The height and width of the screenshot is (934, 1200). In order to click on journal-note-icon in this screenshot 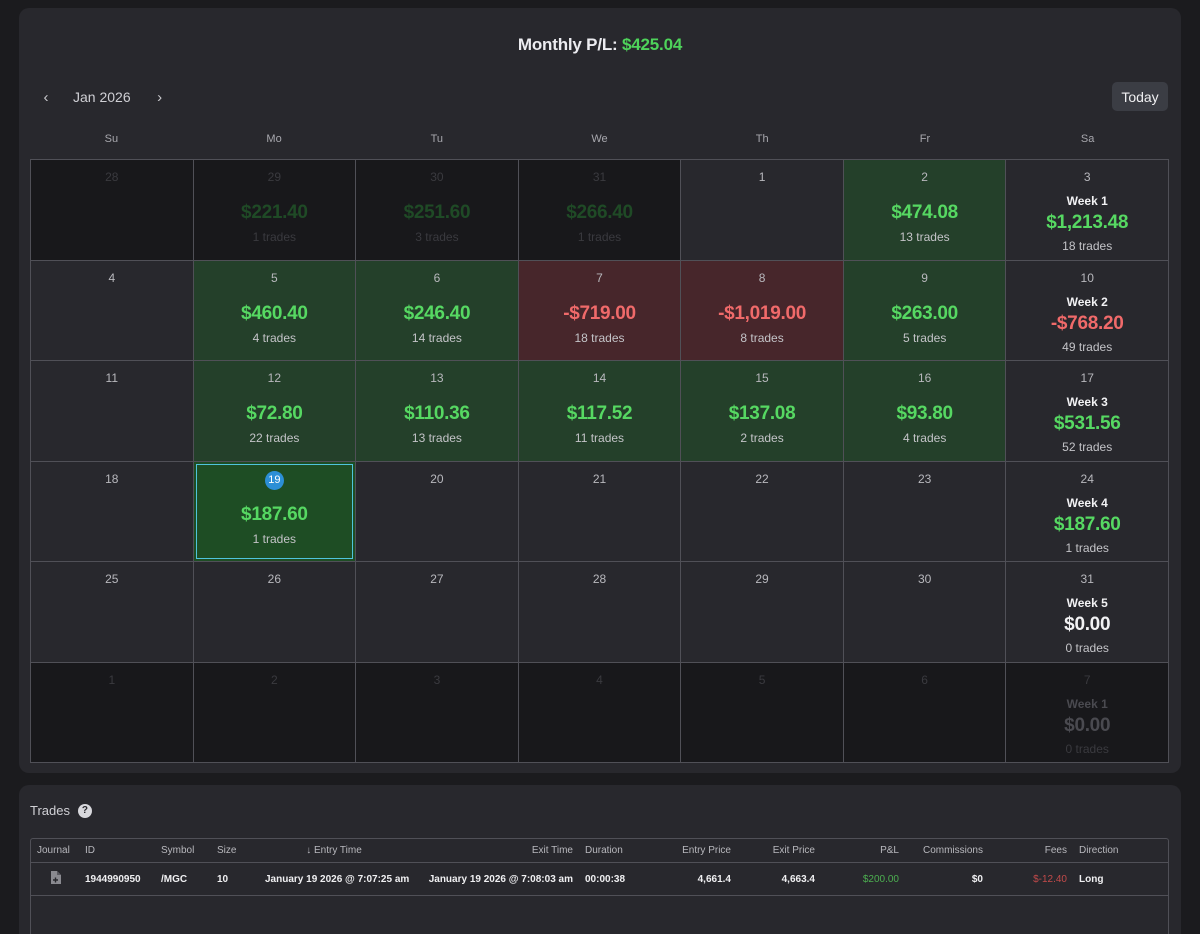, I will do `click(55, 877)`.